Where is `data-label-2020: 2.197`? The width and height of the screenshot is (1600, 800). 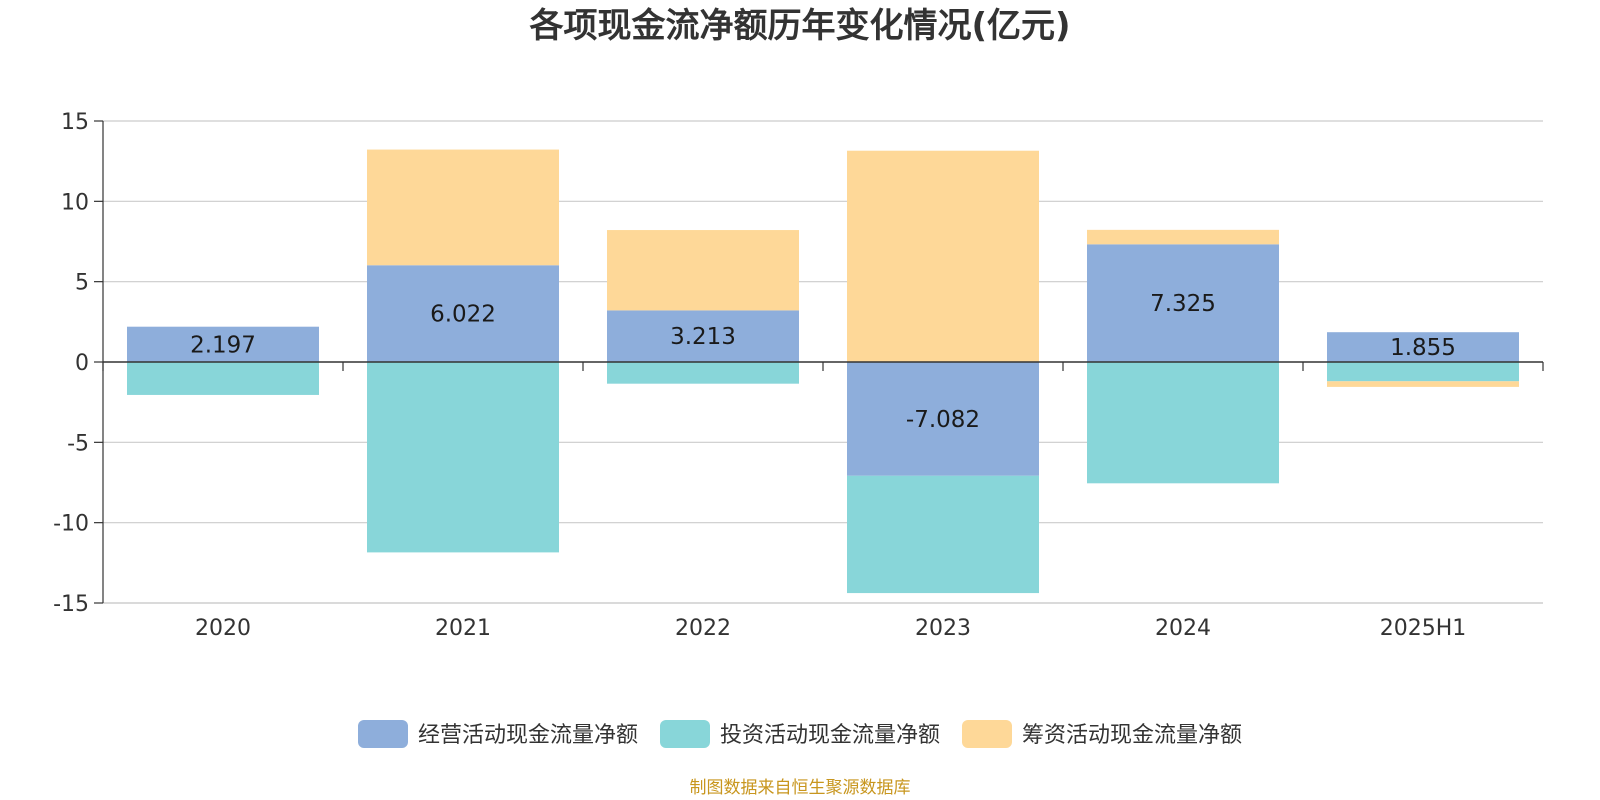
data-label-2020: 2.197 is located at coordinates (223, 345).